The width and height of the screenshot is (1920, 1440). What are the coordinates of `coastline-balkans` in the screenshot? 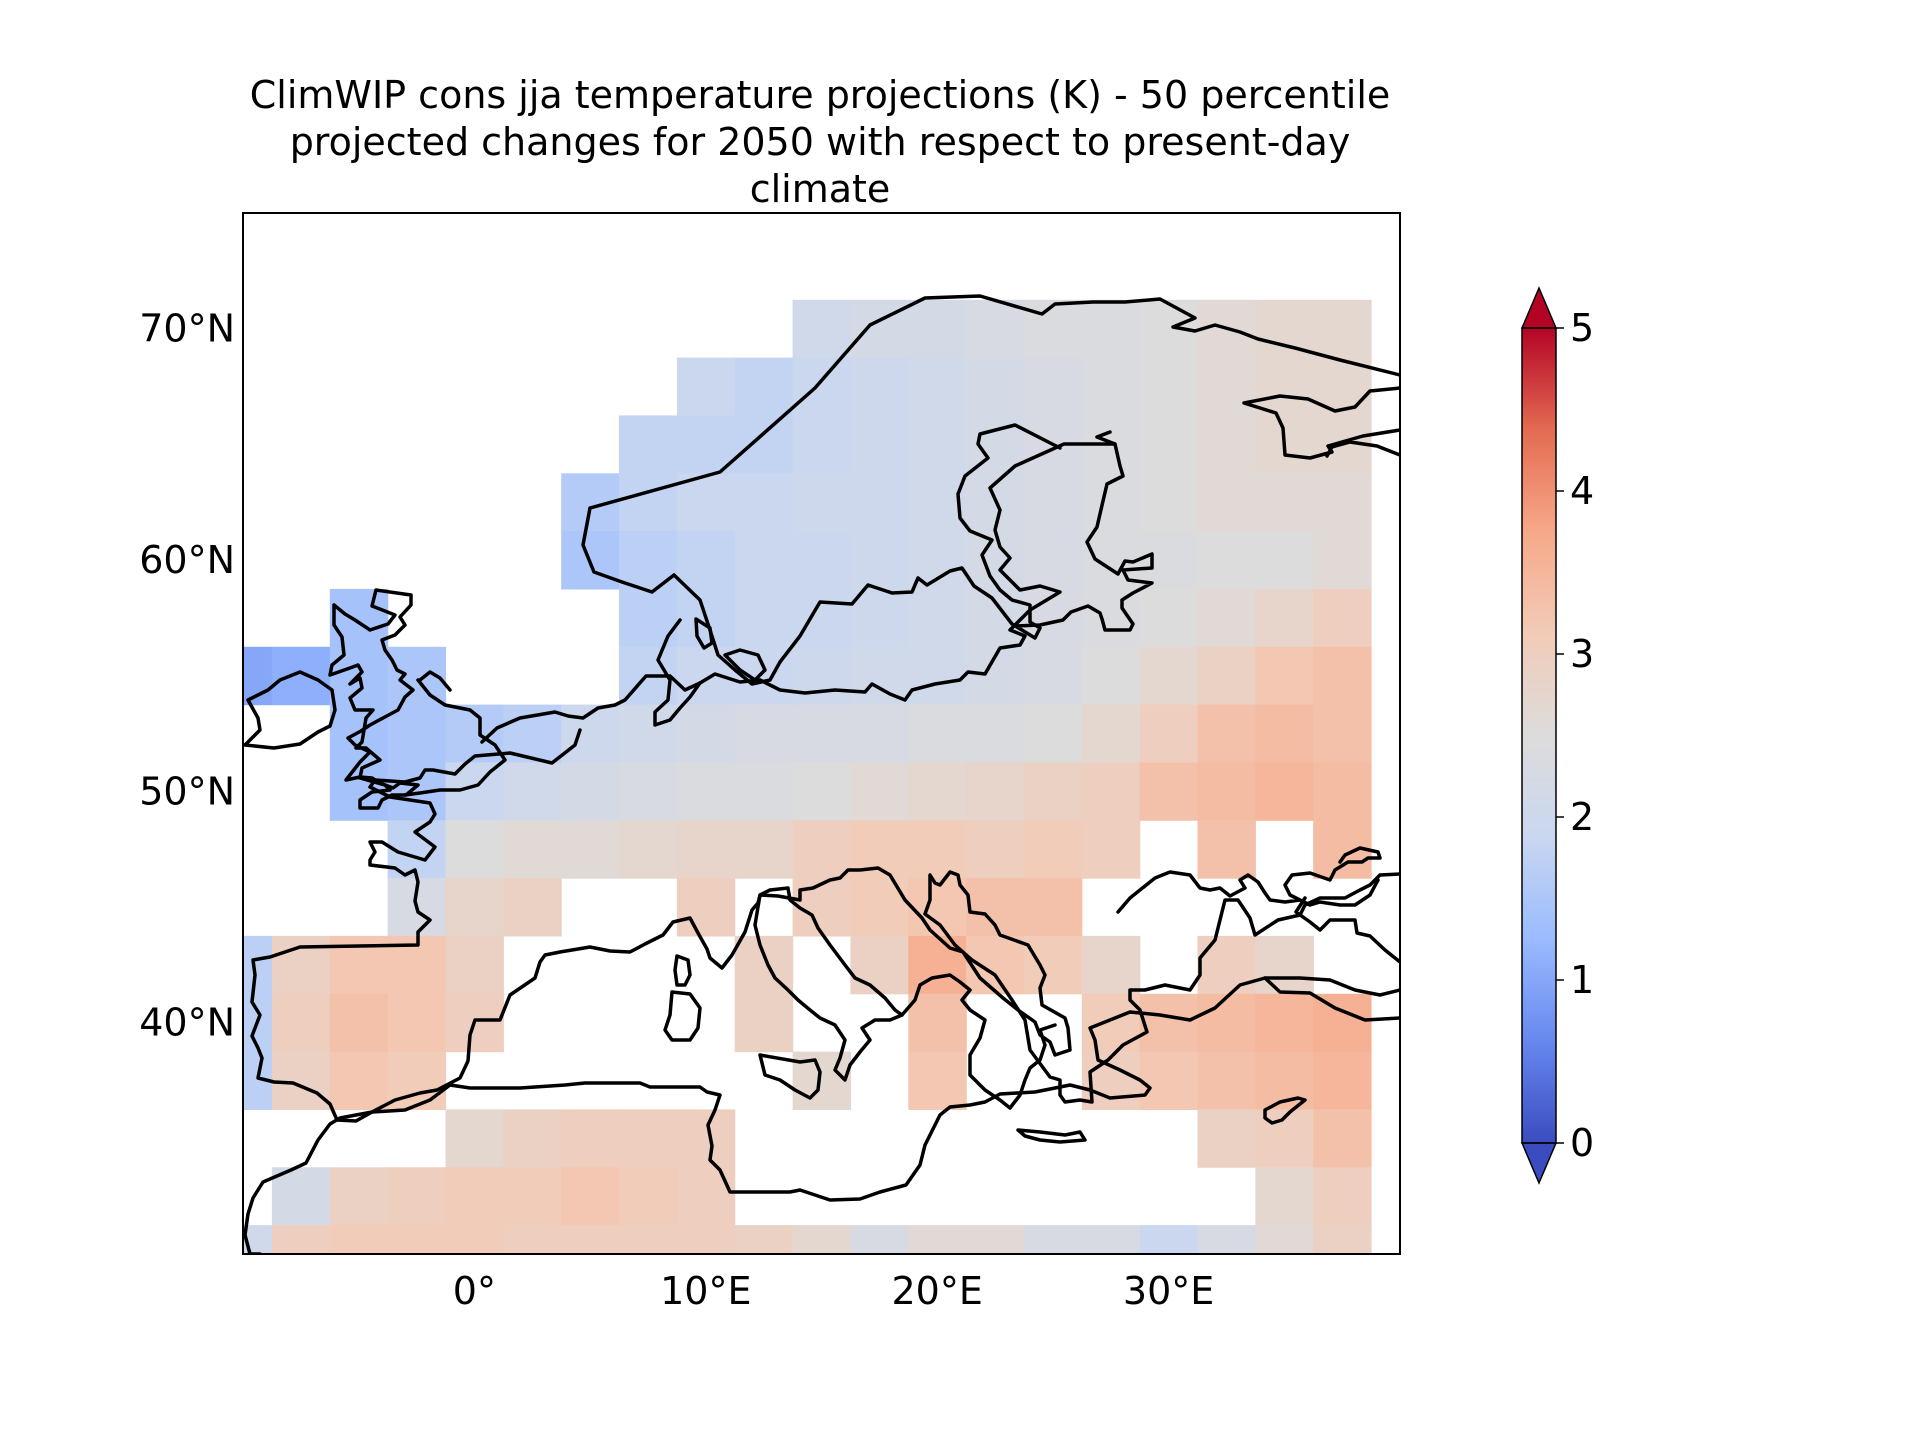 It's located at (978, 1041).